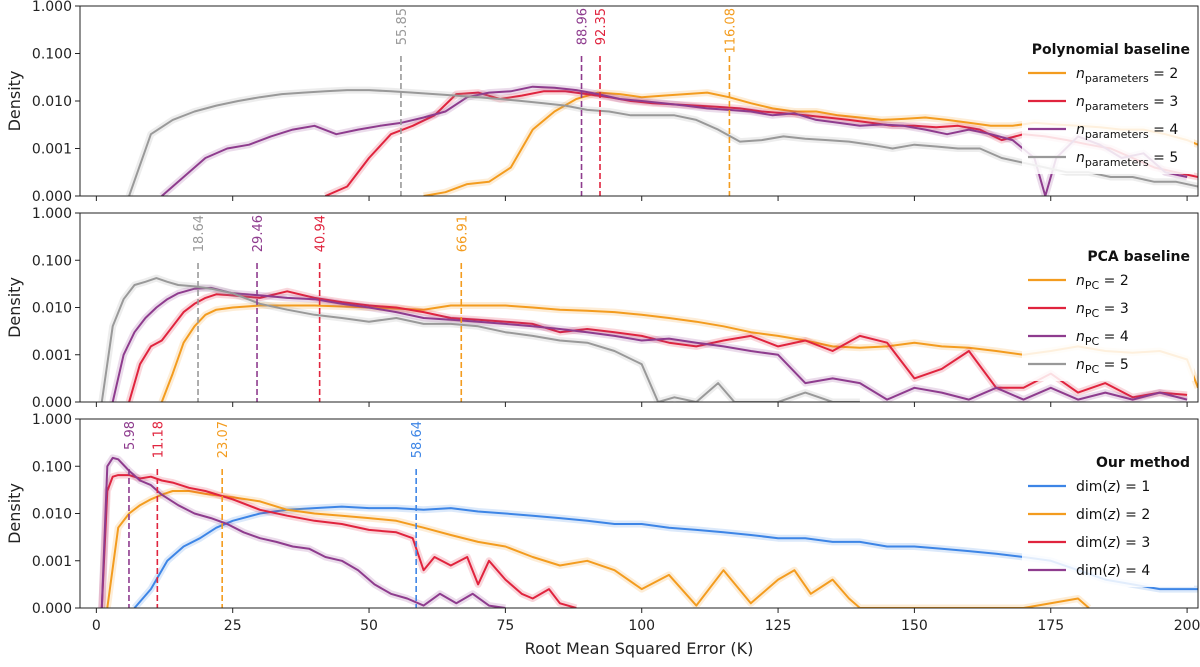 This screenshot has height=667, width=1200. I want to click on median-label: 116.08, so click(730, 31).